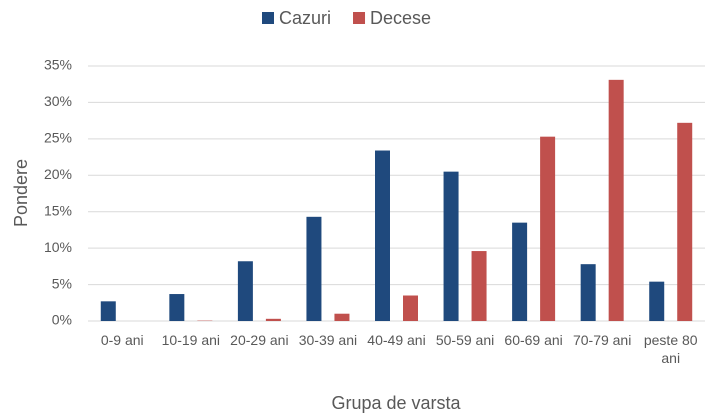 This screenshot has height=419, width=712. What do you see at coordinates (191, 340) in the screenshot?
I see `x-tick-label: 10-19 ani` at bounding box center [191, 340].